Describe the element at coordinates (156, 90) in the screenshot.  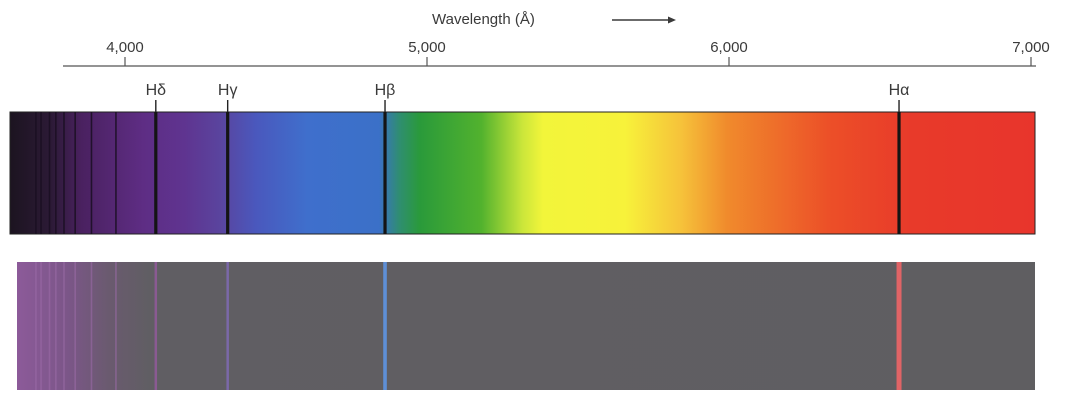
I see `line-label: Hδ` at that location.